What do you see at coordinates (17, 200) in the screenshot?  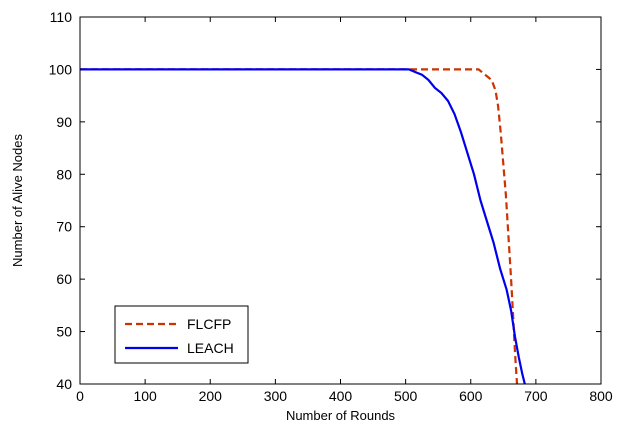 I see `y-axis-title: Number of Alive Nodes` at bounding box center [17, 200].